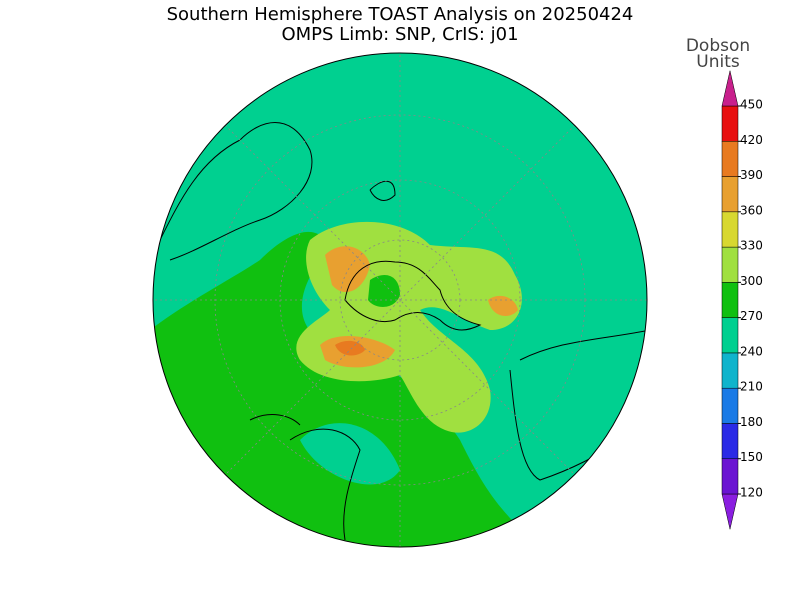 The height and width of the screenshot is (604, 800). What do you see at coordinates (718, 46) in the screenshot?
I see `colorbar-label: Dobson` at bounding box center [718, 46].